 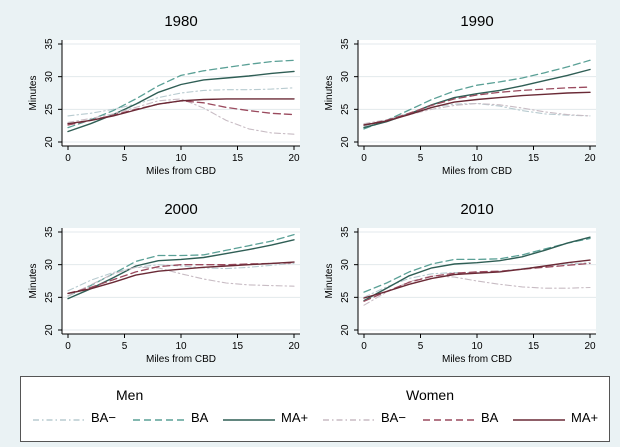 What do you see at coordinates (476, 21) in the screenshot?
I see `chart-title: 1990` at bounding box center [476, 21].